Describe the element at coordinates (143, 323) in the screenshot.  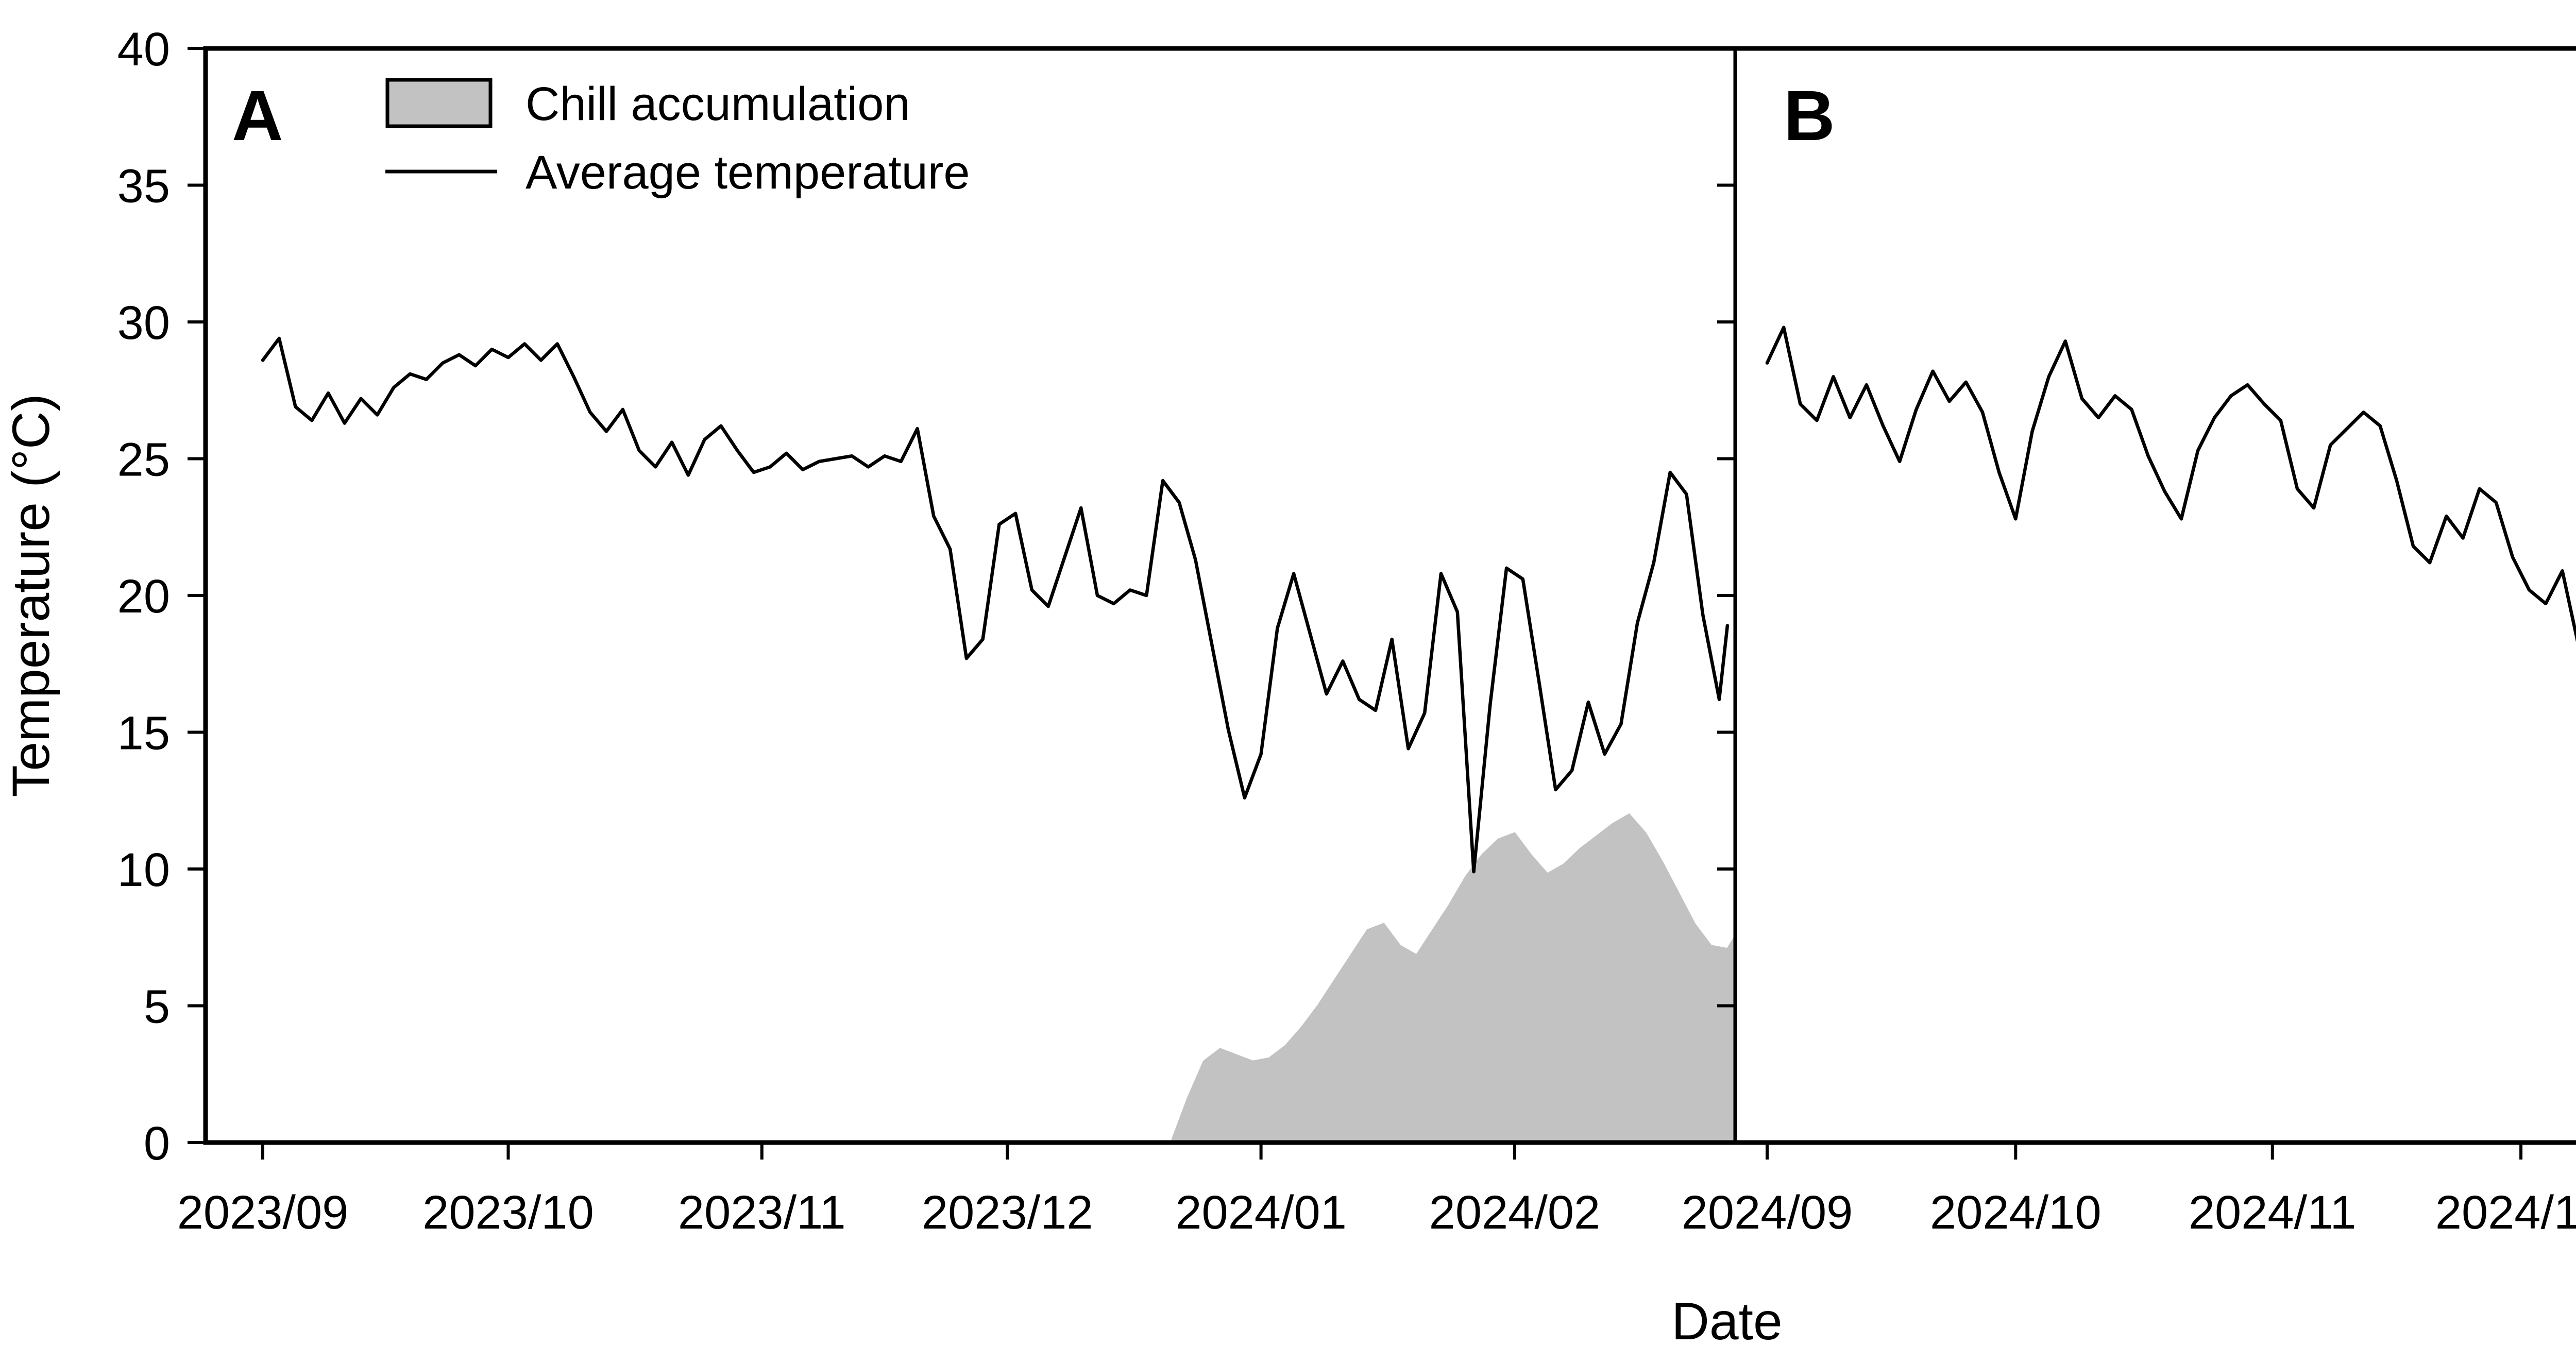
I see `y-left-tick-label: 30` at that location.